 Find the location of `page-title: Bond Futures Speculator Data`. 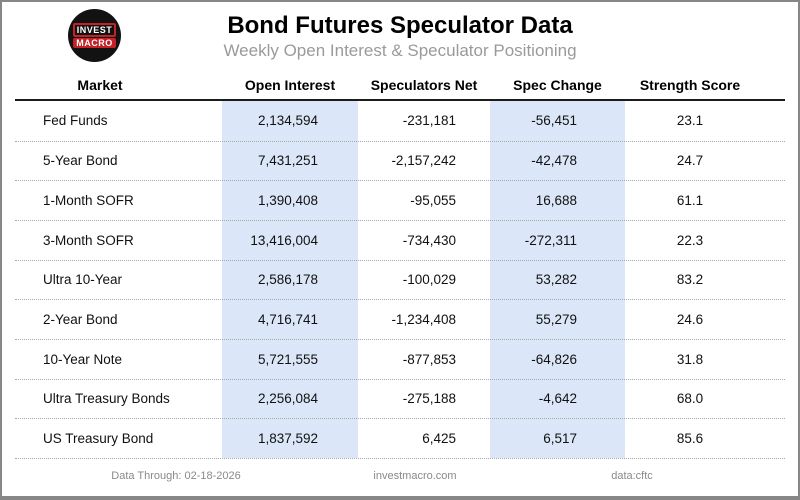

page-title: Bond Futures Speculator Data is located at coordinates (400, 25).